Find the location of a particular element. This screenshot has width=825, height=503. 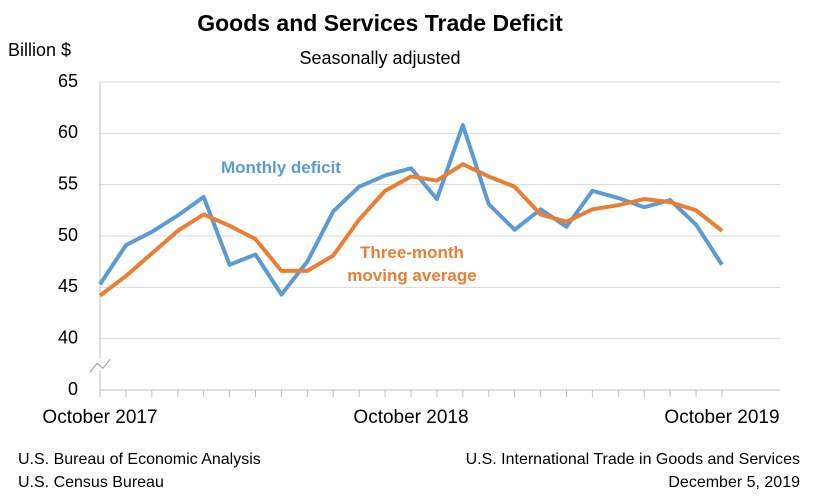

legend-label: Three-month moving average is located at coordinates (412, 264).